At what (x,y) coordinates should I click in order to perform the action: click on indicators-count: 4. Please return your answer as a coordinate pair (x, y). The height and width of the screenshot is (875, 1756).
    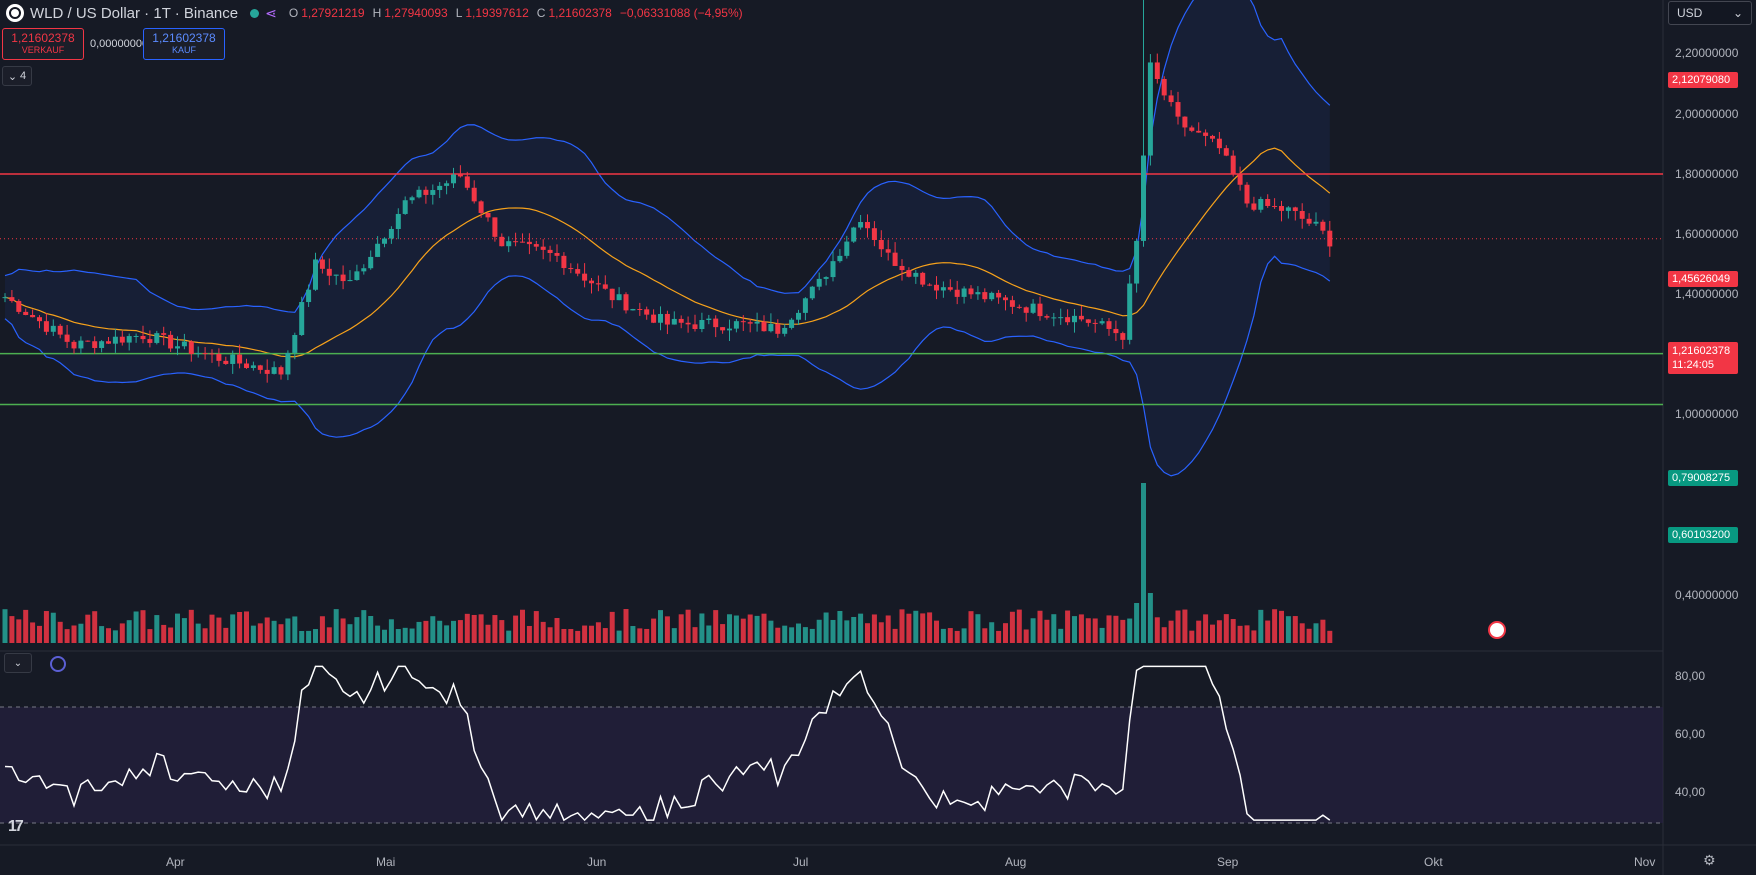
    Looking at the image, I should click on (23, 76).